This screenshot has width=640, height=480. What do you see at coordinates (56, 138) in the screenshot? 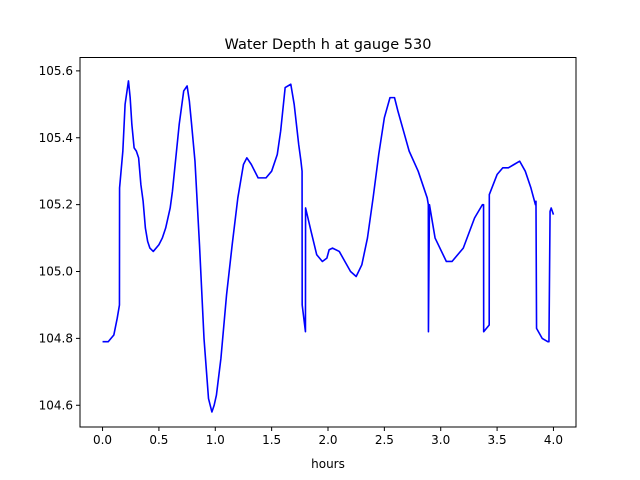
I see `y-tick-label: 105.4` at bounding box center [56, 138].